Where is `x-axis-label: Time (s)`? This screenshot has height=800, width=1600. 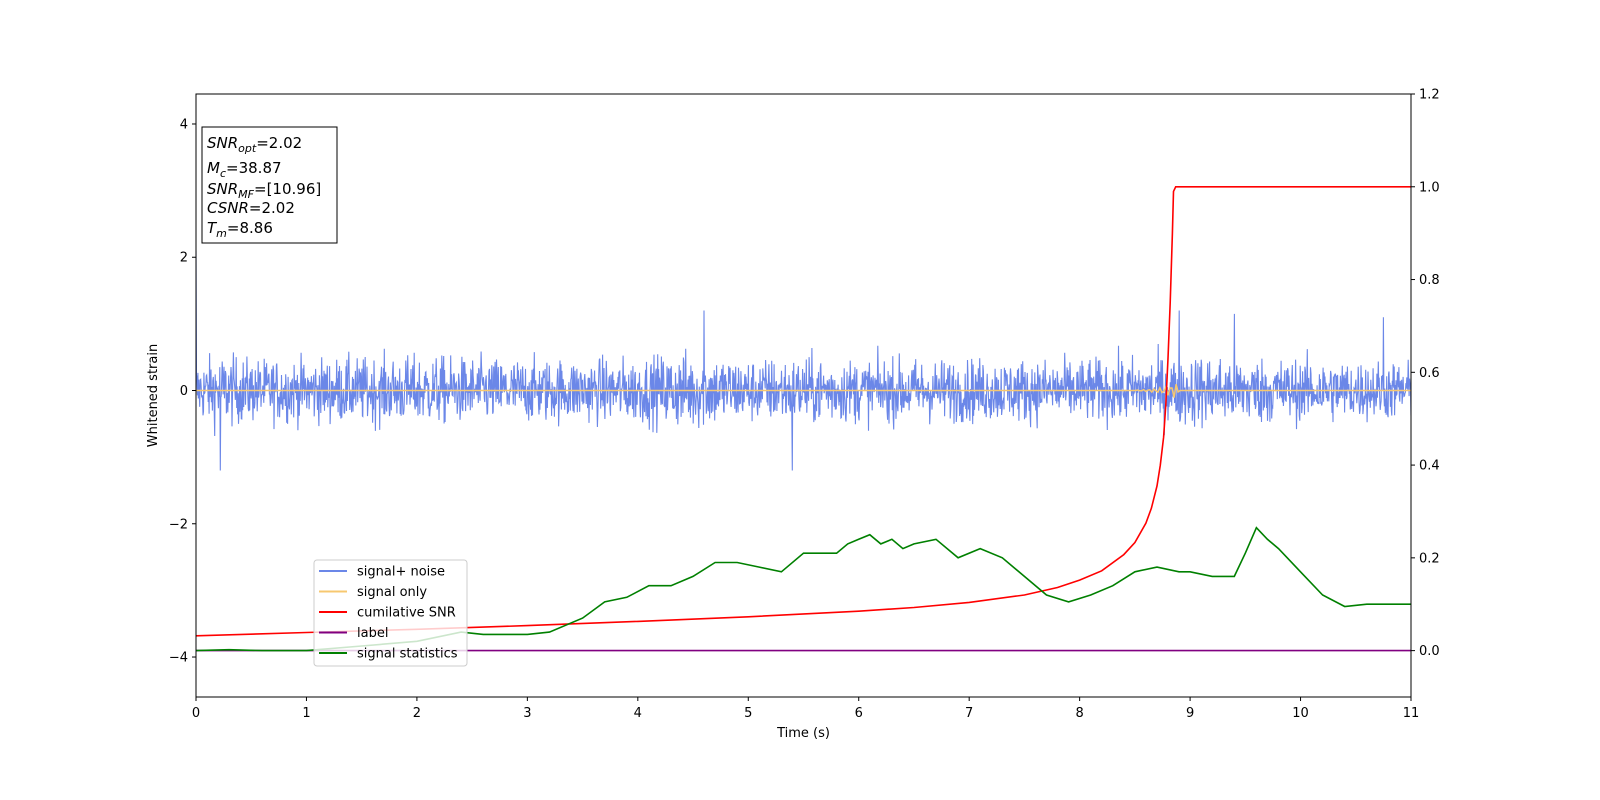 x-axis-label: Time (s) is located at coordinates (803, 733).